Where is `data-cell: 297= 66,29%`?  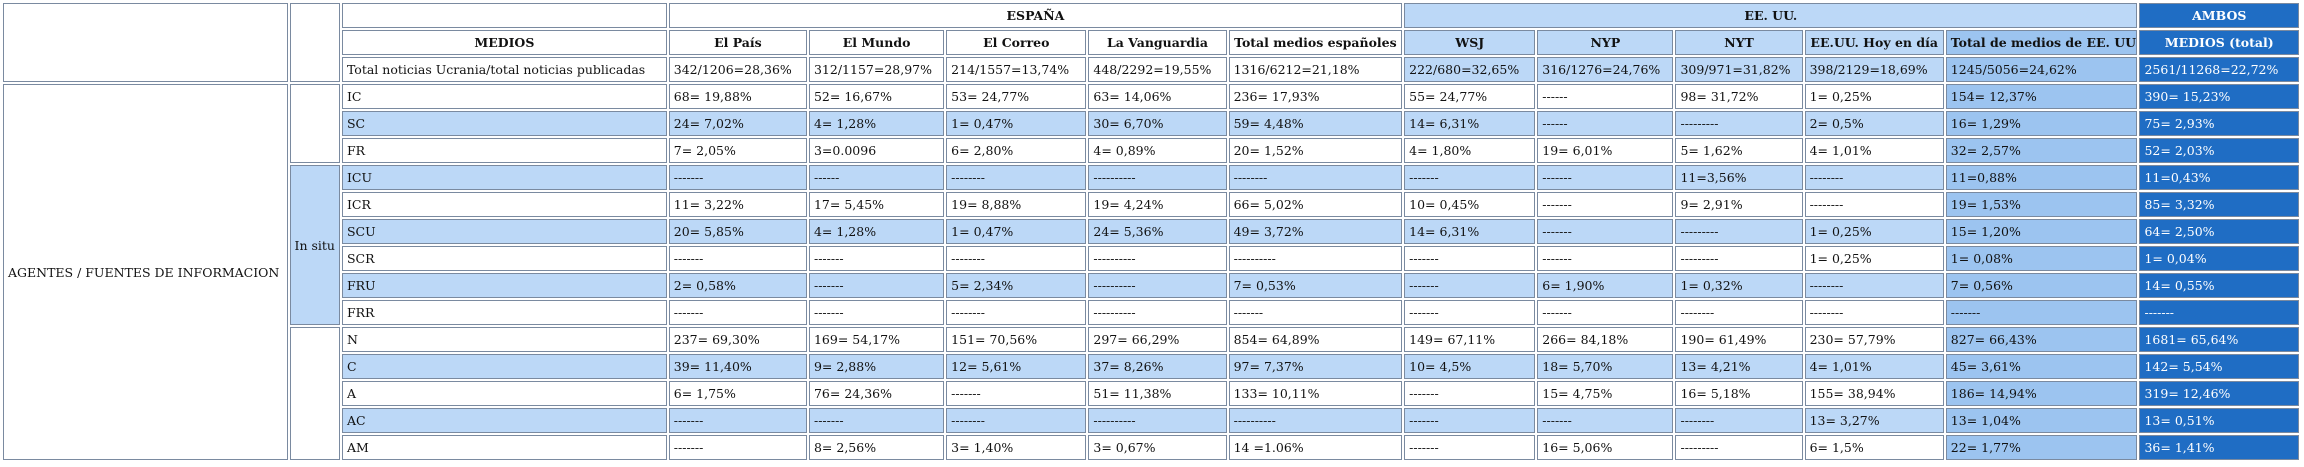 data-cell: 297= 66,29% is located at coordinates (1157, 339).